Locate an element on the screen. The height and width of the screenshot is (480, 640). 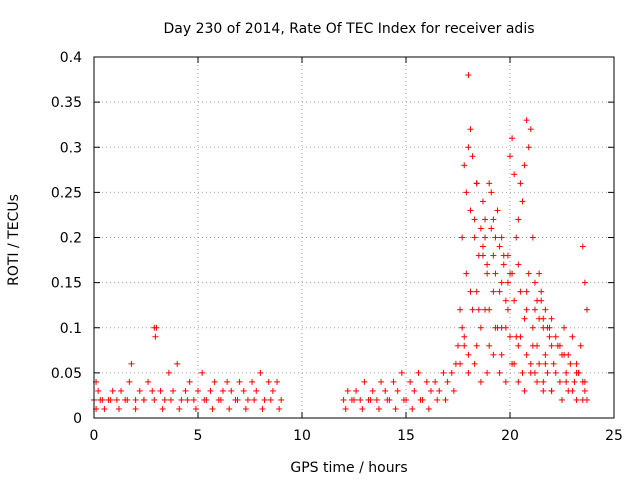
y-axis-tick-labels: 0 0.05 0.1 0.15 0.2 0.25 0.3 0.35 0.4 is located at coordinates (66, 238).